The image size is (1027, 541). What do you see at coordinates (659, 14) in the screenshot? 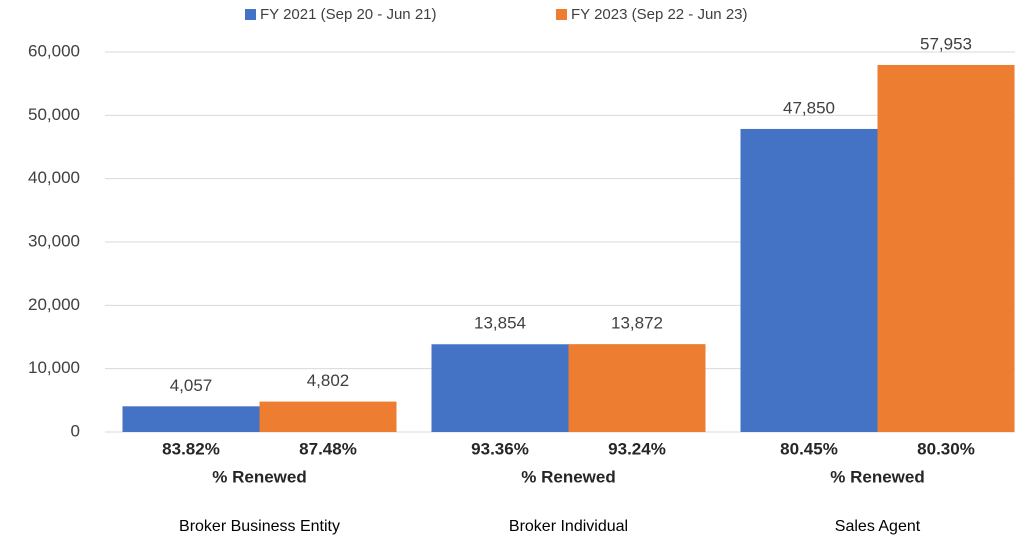
I see `legend-label: FY 2023 (Sep 22 - Jun 23)` at bounding box center [659, 14].